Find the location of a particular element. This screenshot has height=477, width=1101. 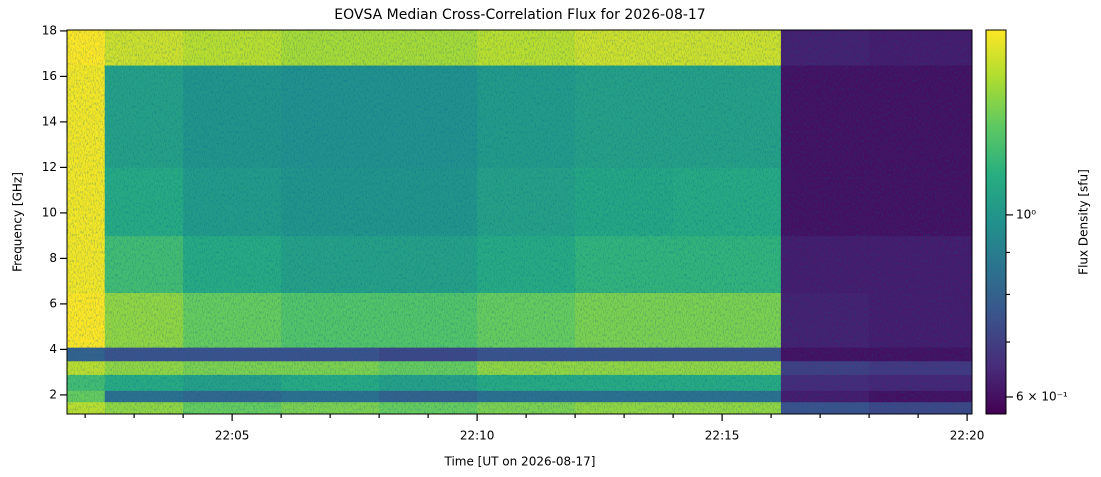

x-tick-label: 22:20 is located at coordinates (967, 436).